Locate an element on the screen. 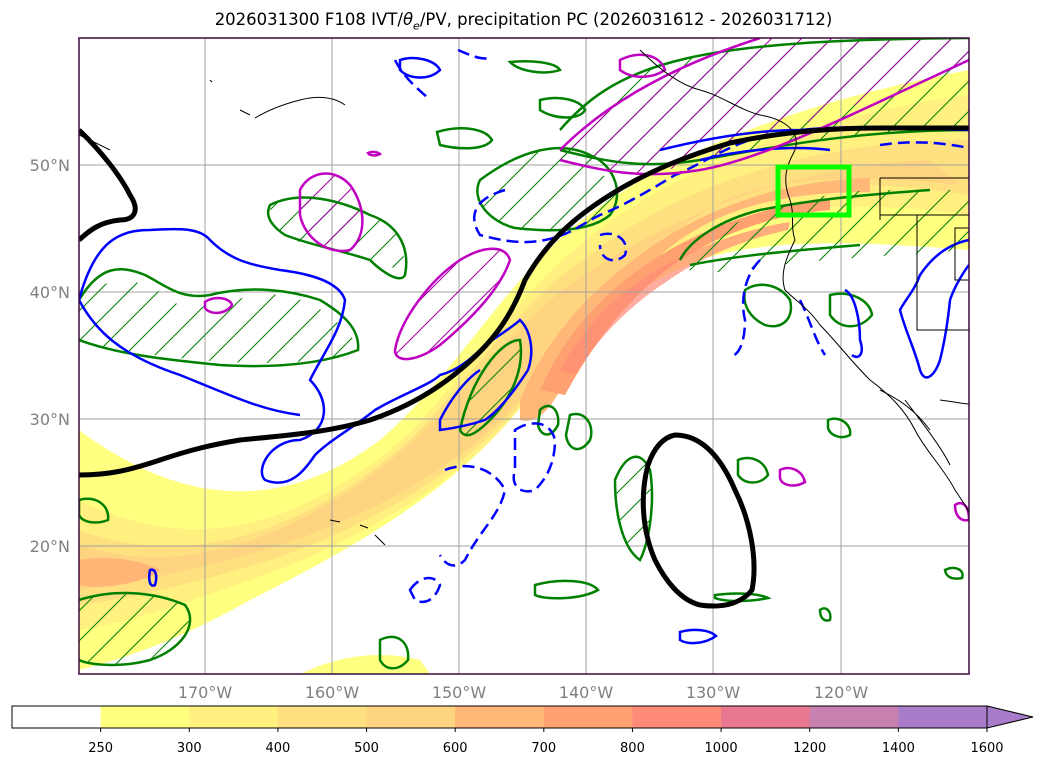 This screenshot has width=1047, height=767. colorbar-frame is located at coordinates (499, 717).